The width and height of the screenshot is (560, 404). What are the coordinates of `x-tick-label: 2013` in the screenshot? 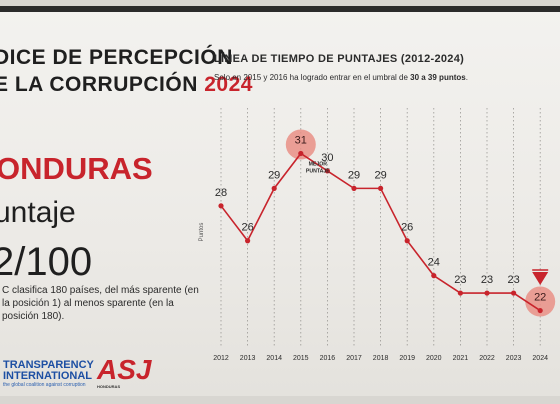 It's located at (248, 358).